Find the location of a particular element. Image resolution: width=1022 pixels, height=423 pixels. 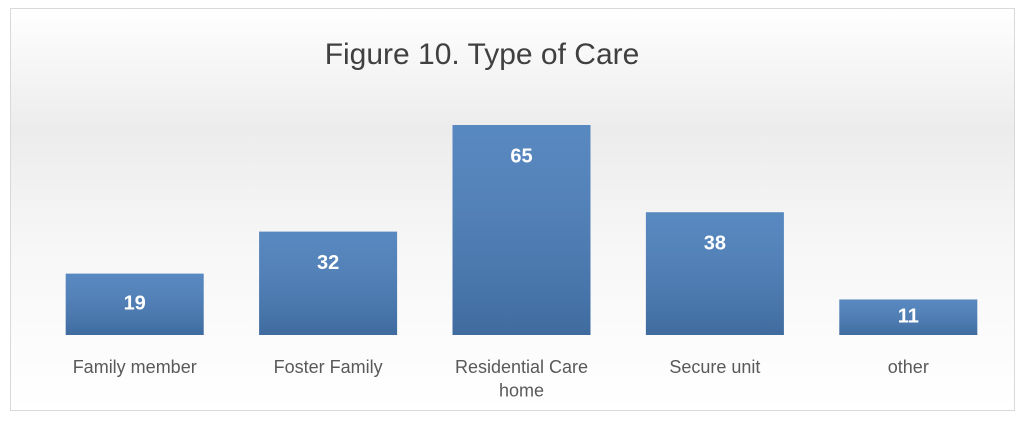

value-label: 65 is located at coordinates (521, 156).